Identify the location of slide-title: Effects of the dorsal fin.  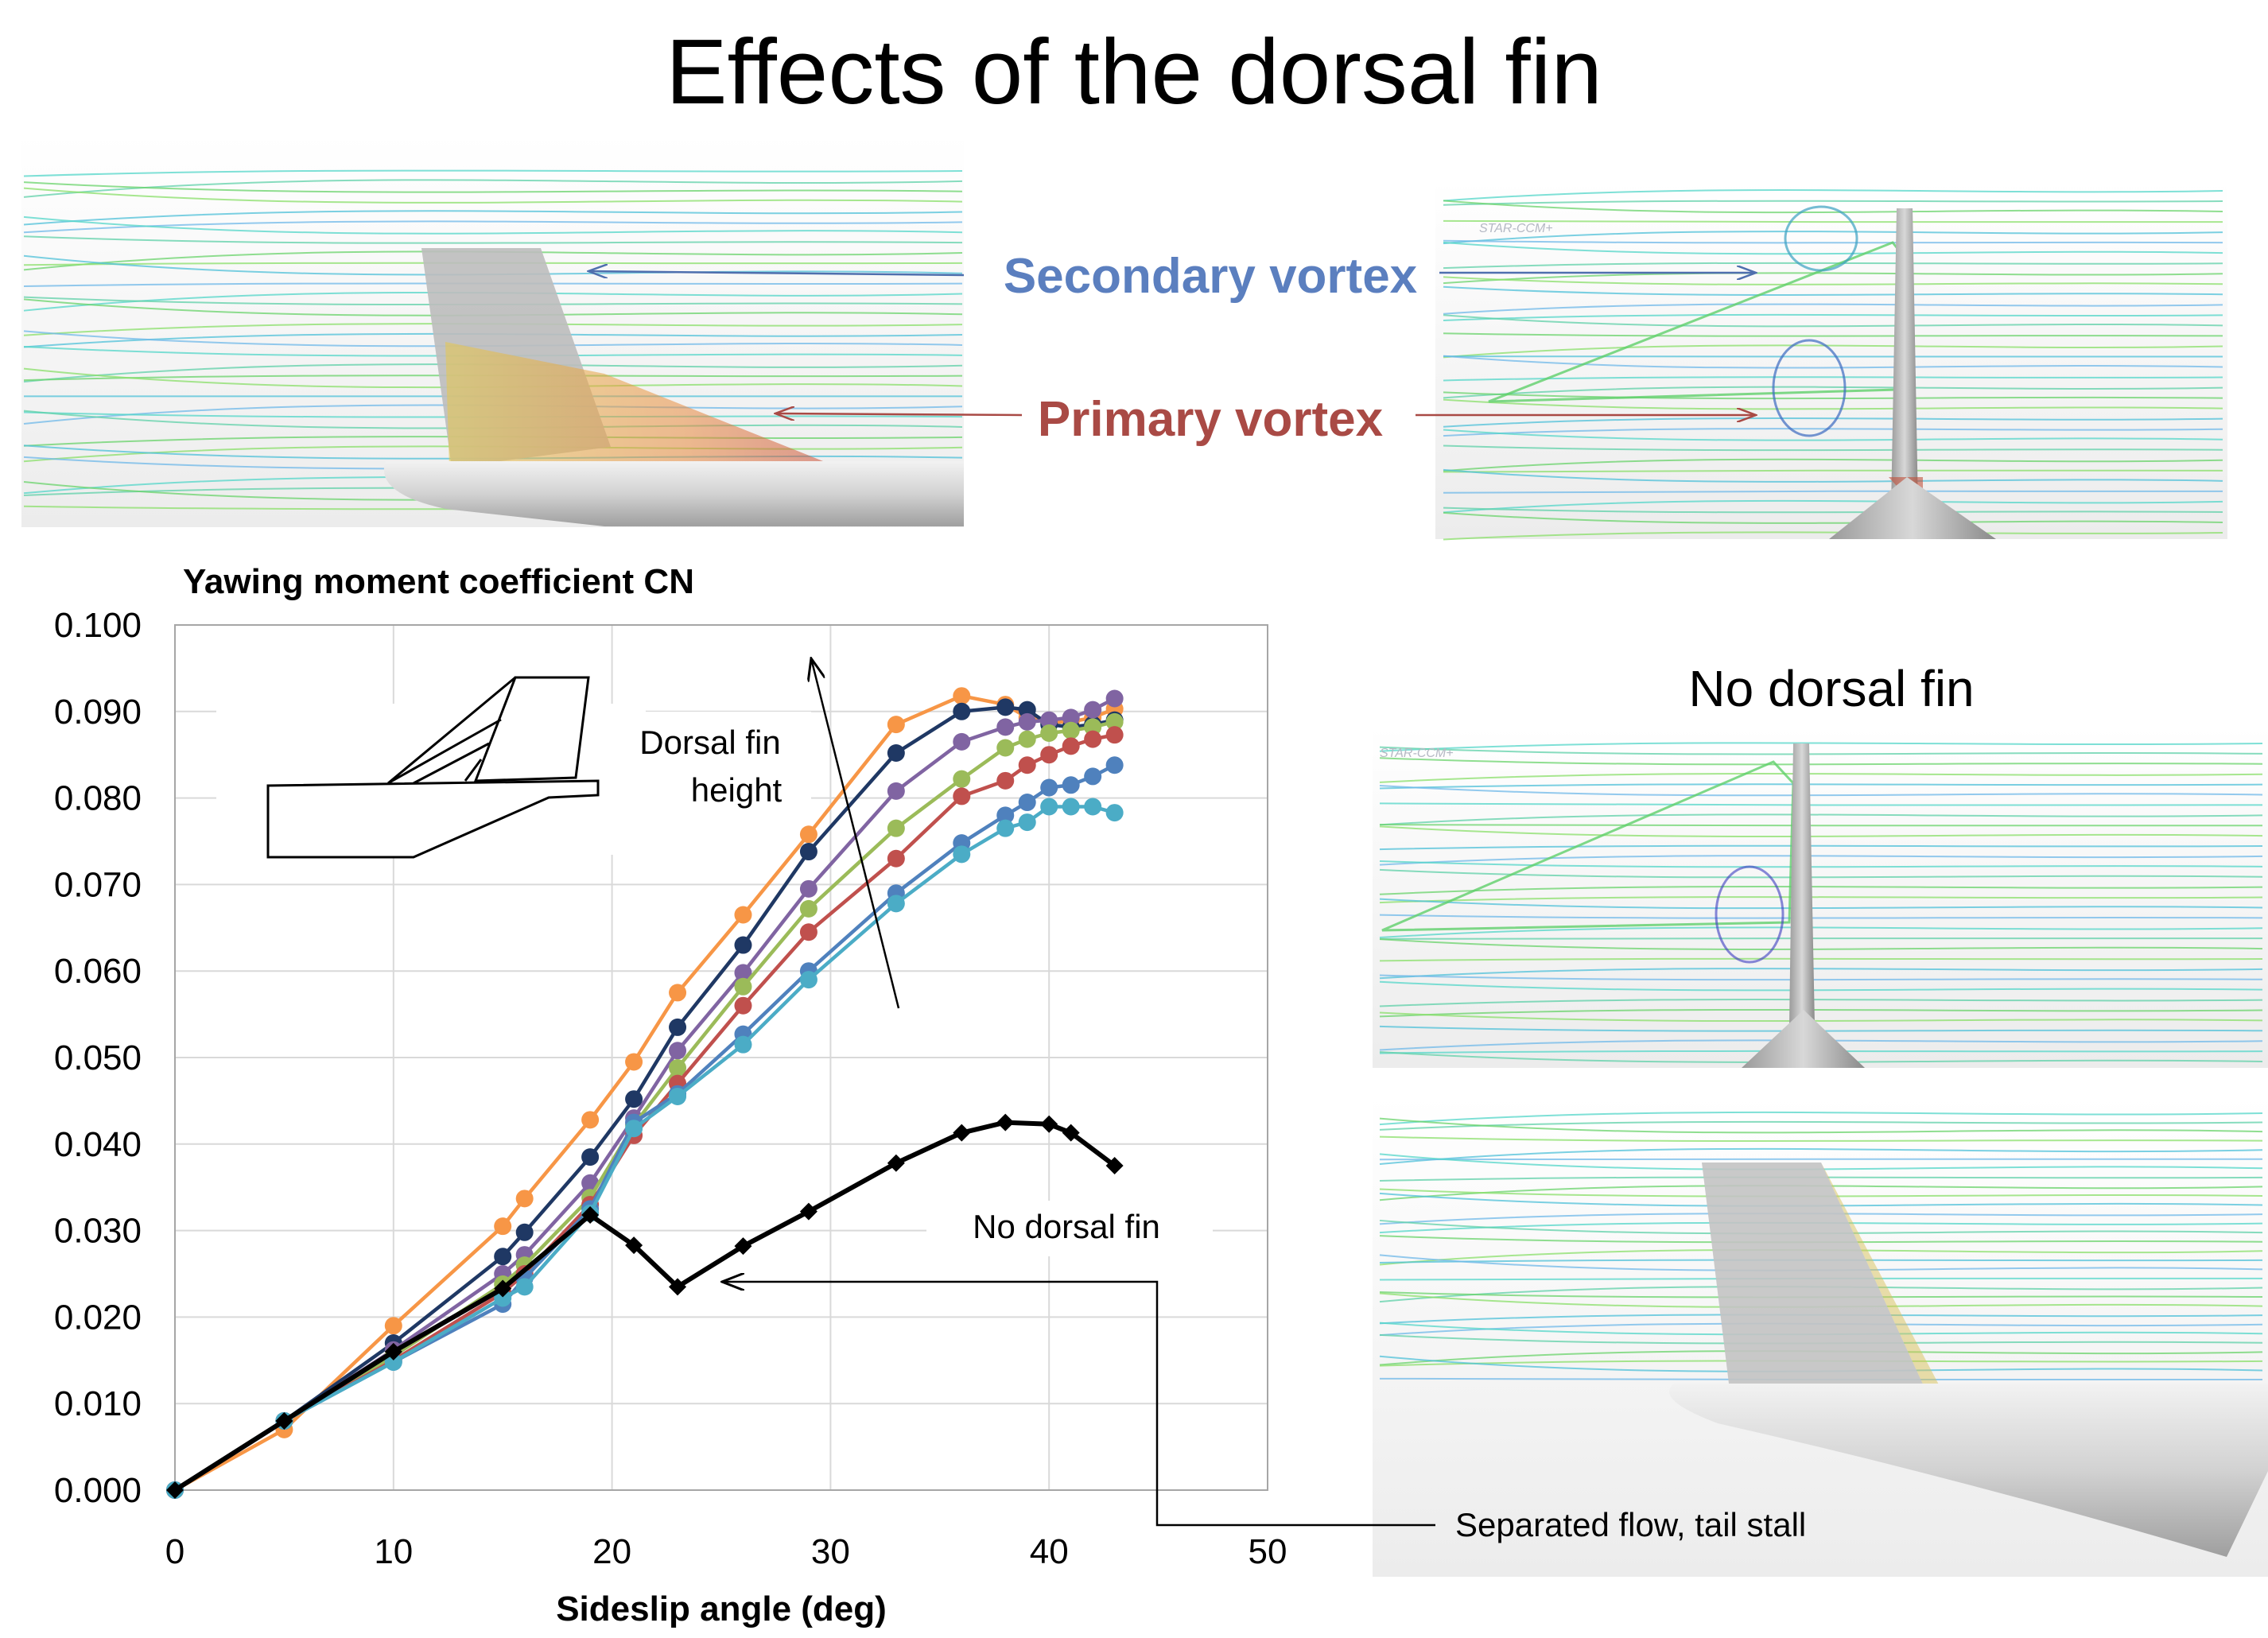
(1134, 72).